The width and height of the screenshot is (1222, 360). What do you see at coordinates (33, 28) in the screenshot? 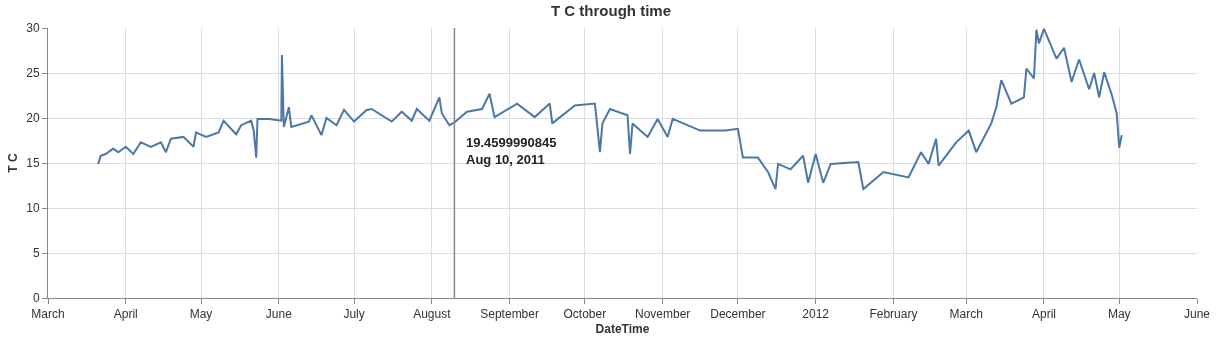
I see `y-tick-label: 30` at bounding box center [33, 28].